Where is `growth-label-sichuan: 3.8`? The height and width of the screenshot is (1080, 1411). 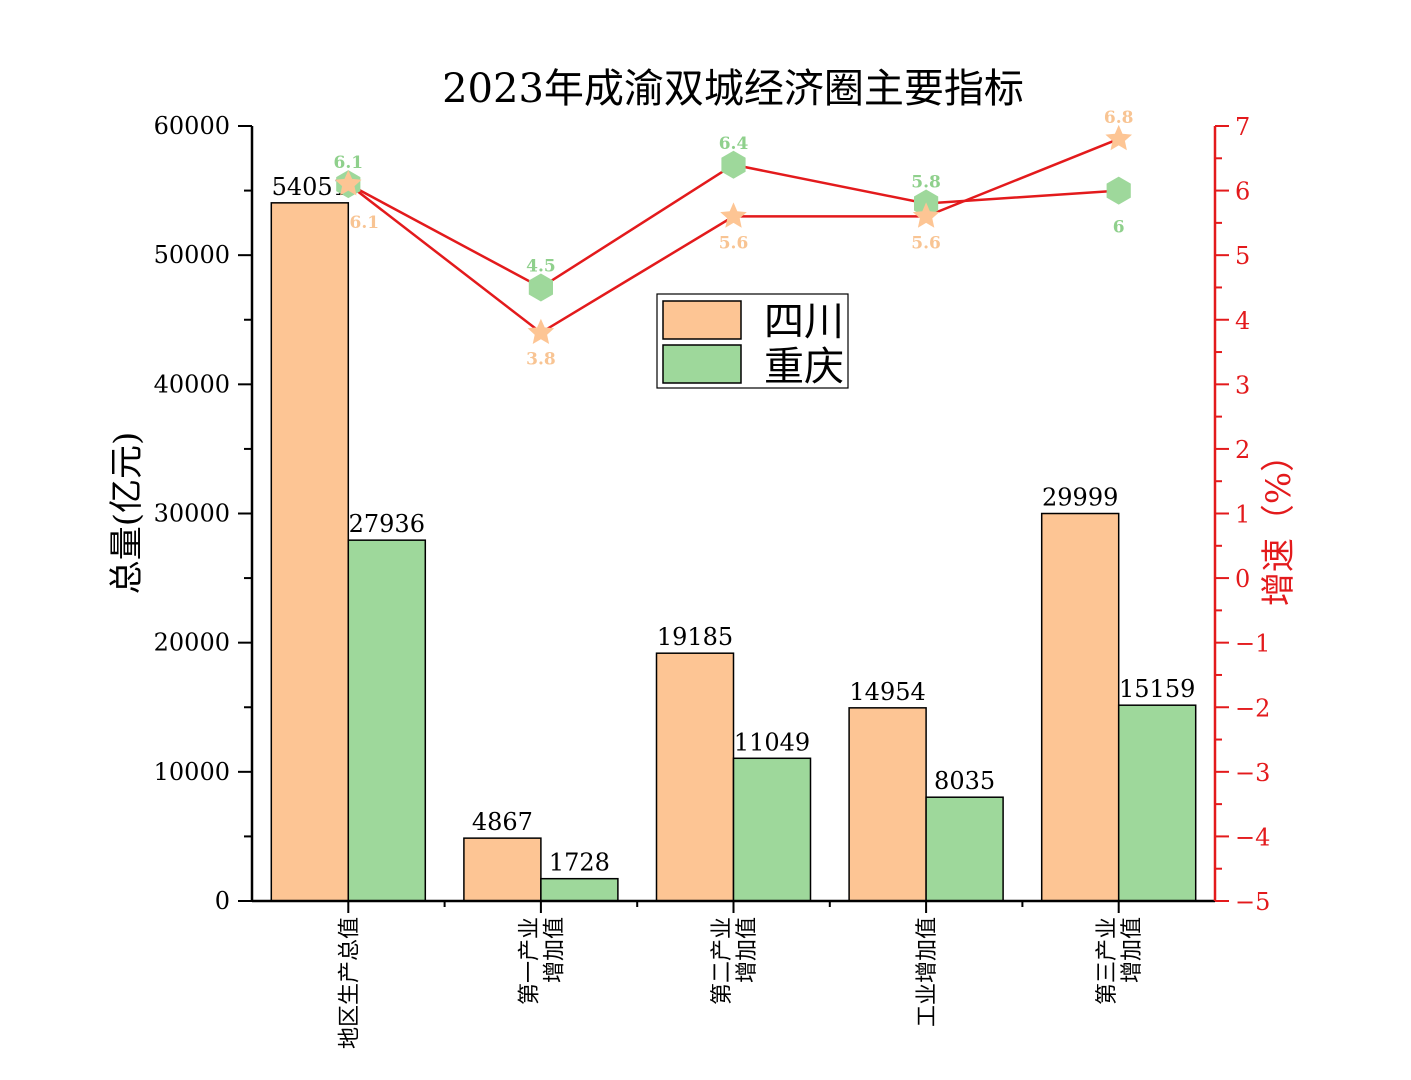 growth-label-sichuan: 3.8 is located at coordinates (541, 360).